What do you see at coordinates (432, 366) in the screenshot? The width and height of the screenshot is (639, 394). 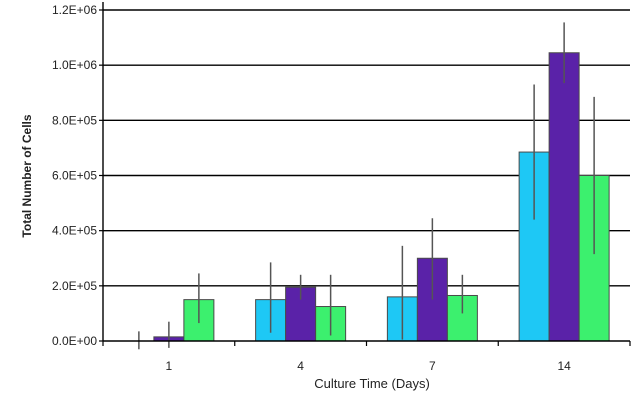 I see `x-tick-label: 7` at bounding box center [432, 366].